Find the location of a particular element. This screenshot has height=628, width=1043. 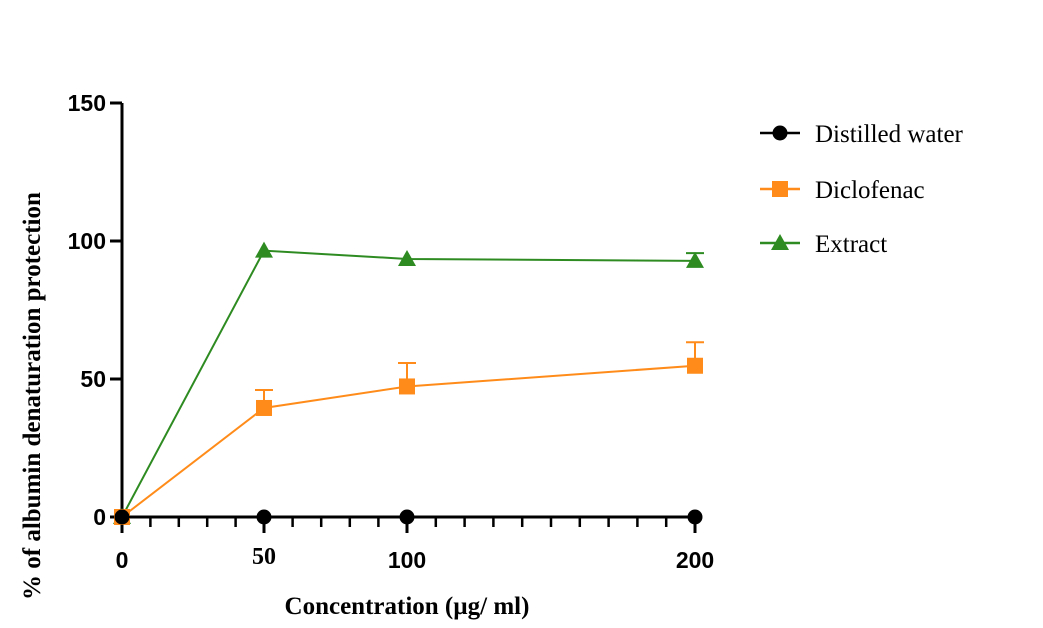

x-tick-label: 200 is located at coordinates (695, 560).